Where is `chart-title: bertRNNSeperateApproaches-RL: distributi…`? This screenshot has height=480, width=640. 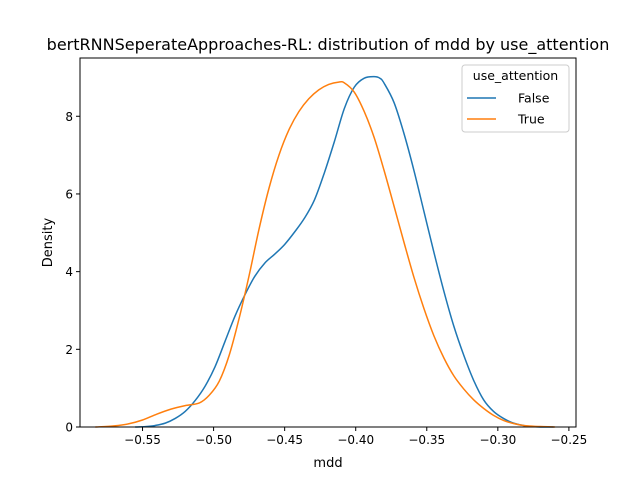
chart-title: bertRNNSeperateApproaches-RL: distributi… is located at coordinates (328, 45).